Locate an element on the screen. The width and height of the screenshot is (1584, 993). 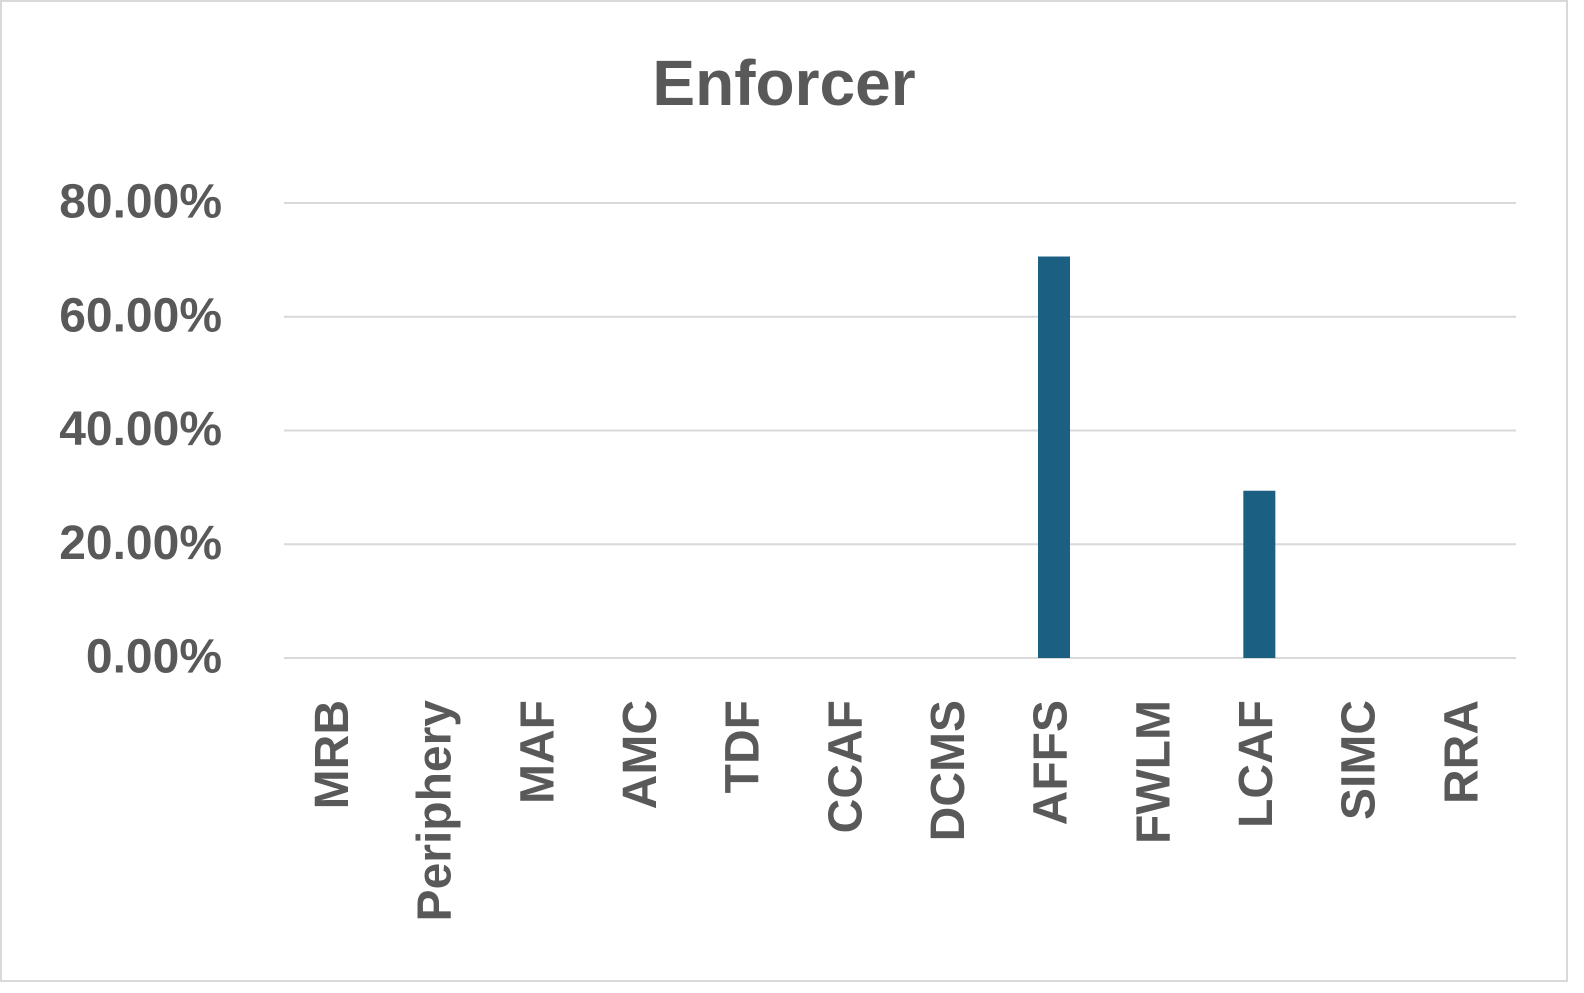
x-tick-label: LCAF is located at coordinates (1256, 764).